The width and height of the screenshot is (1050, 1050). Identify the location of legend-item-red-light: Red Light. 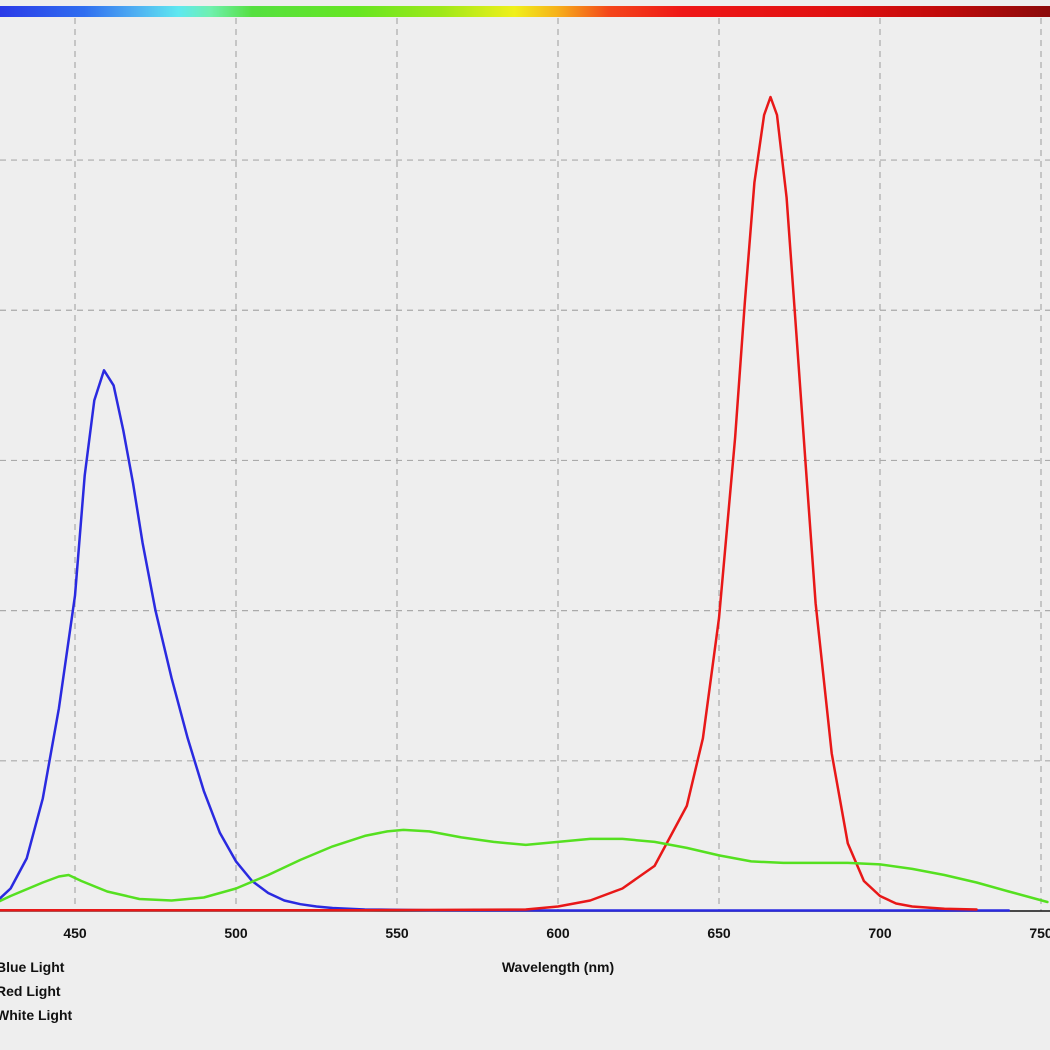
(30, 991).